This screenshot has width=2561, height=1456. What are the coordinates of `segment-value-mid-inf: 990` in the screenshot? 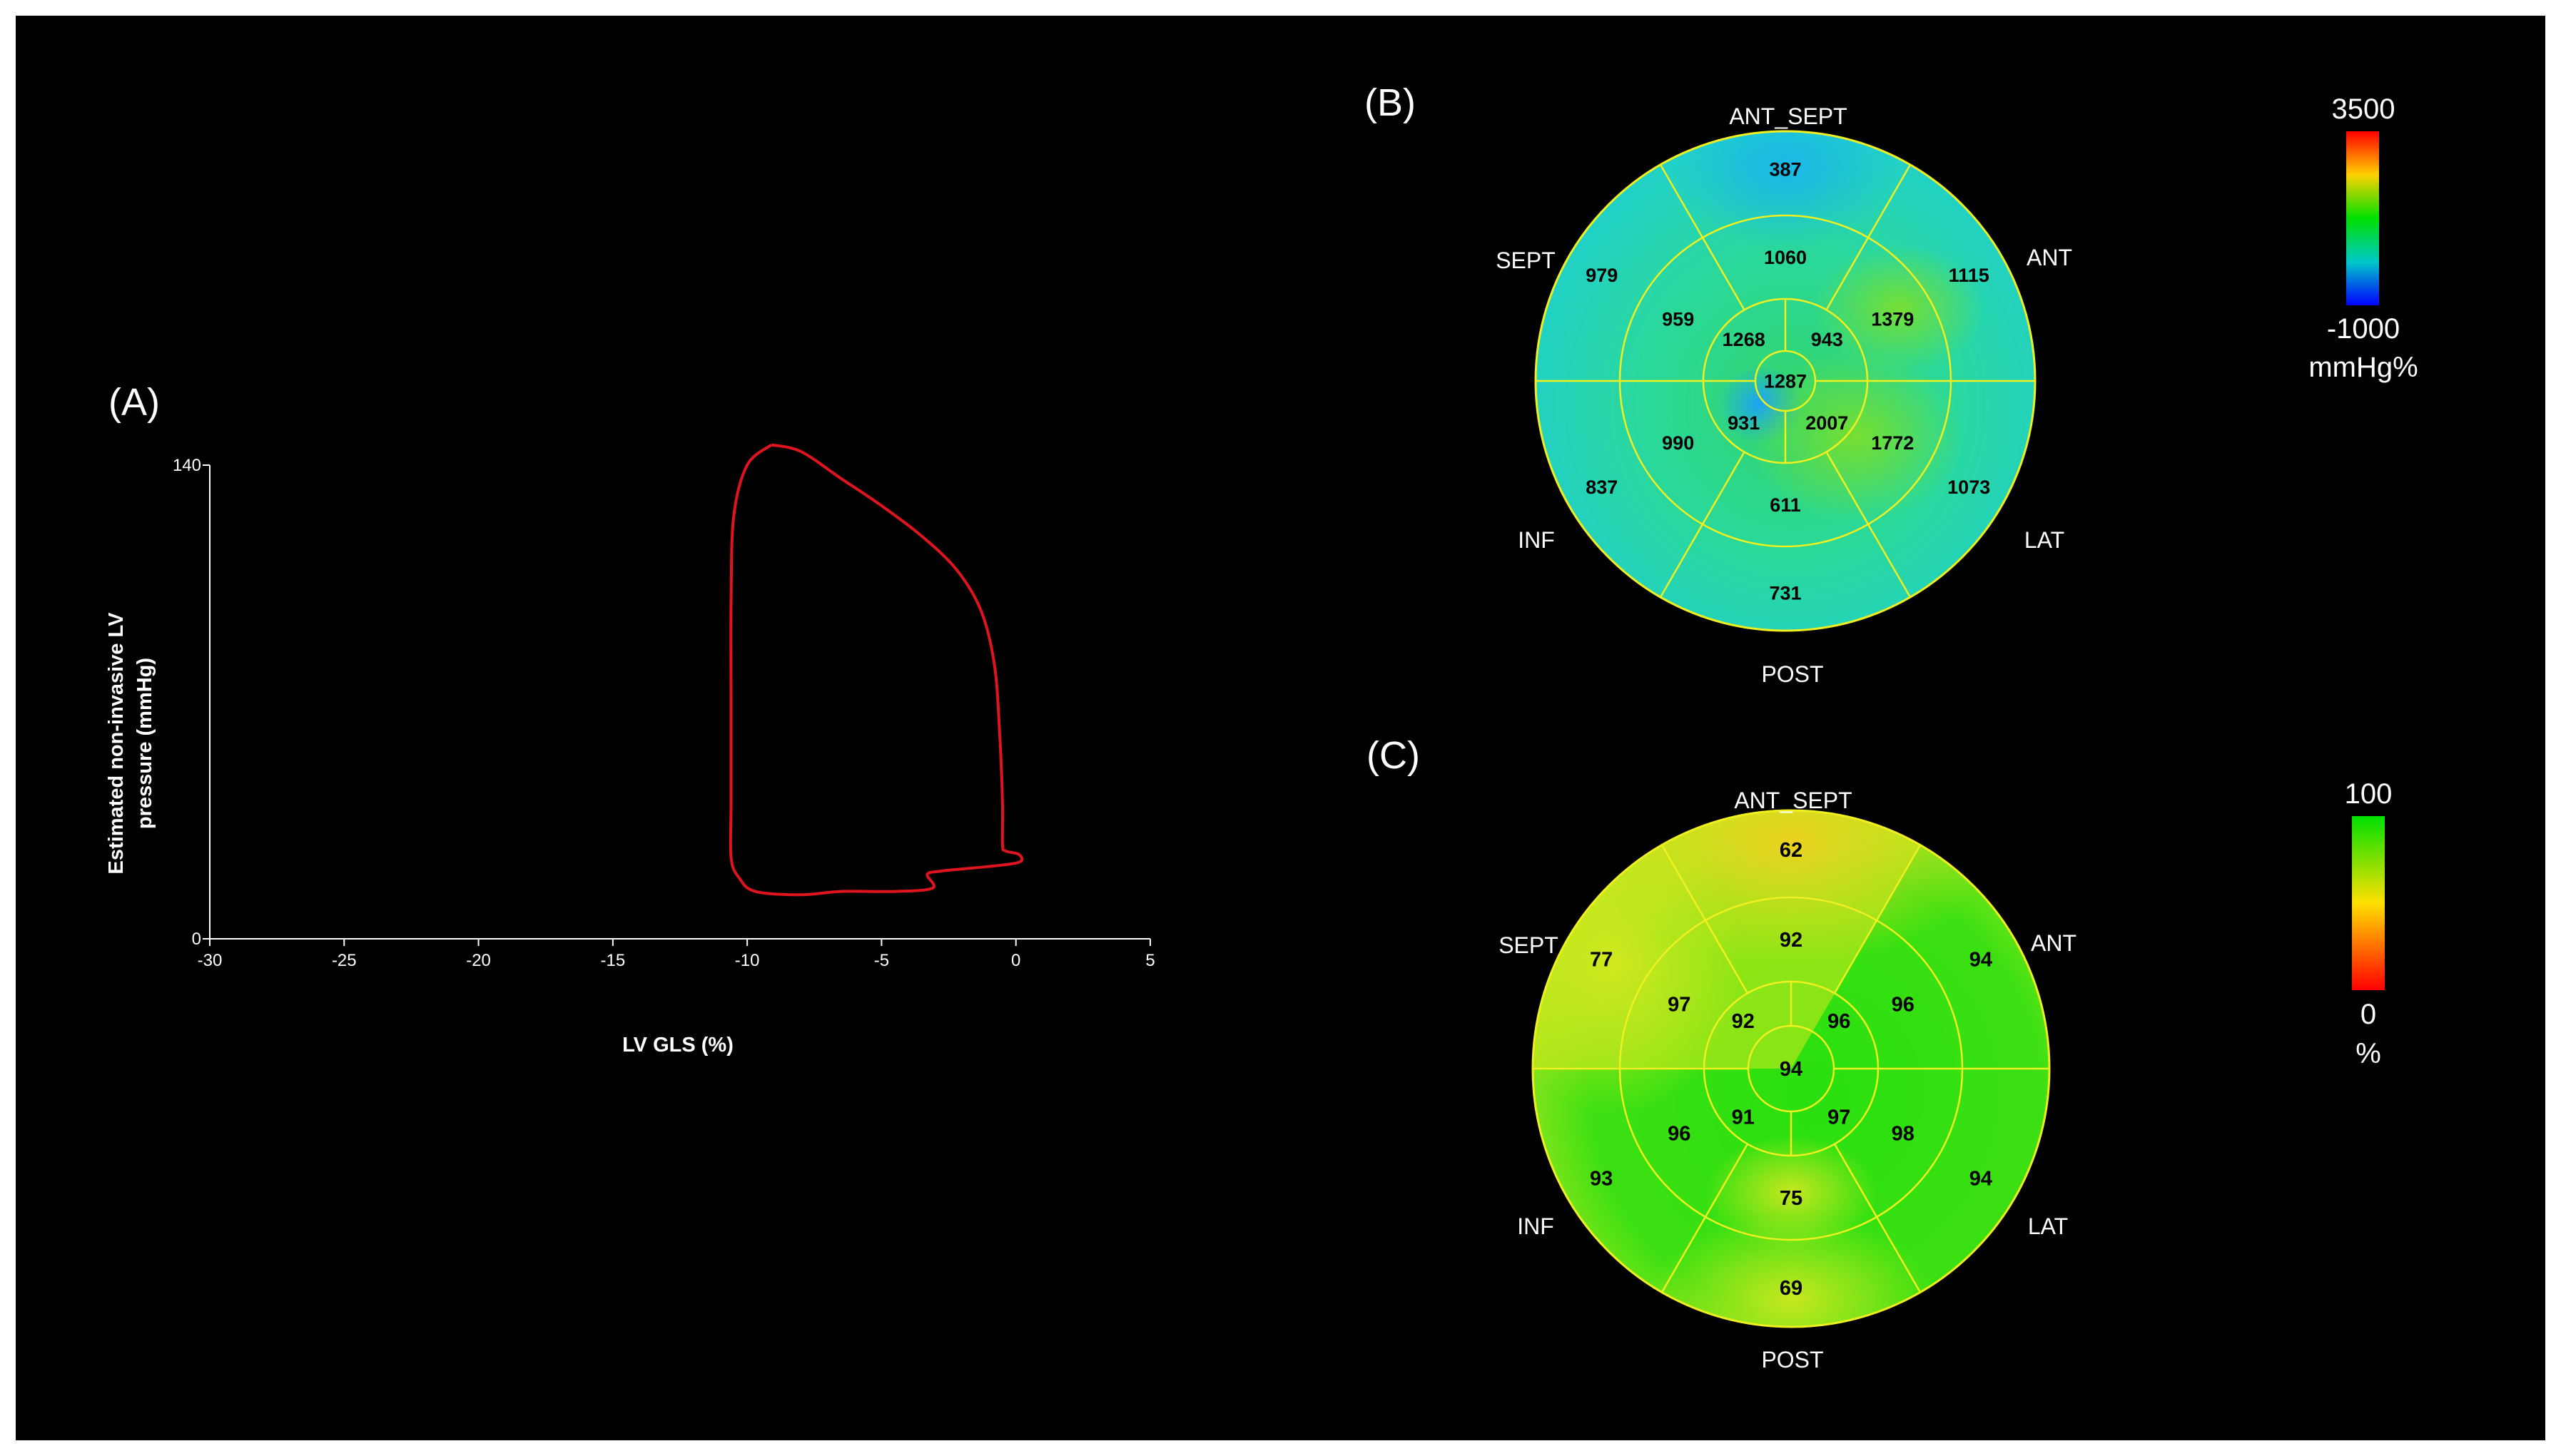 It's located at (1678, 443).